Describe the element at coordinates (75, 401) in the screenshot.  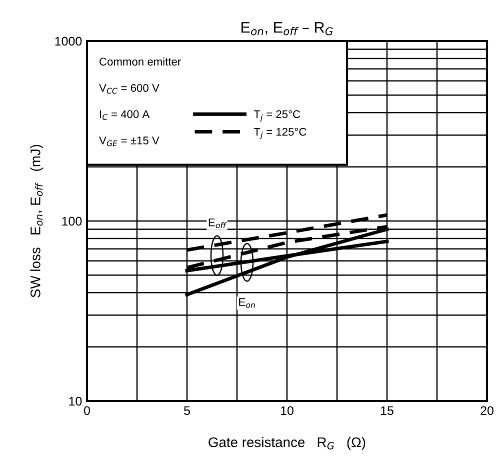
I see `y-tick-label: 10` at that location.